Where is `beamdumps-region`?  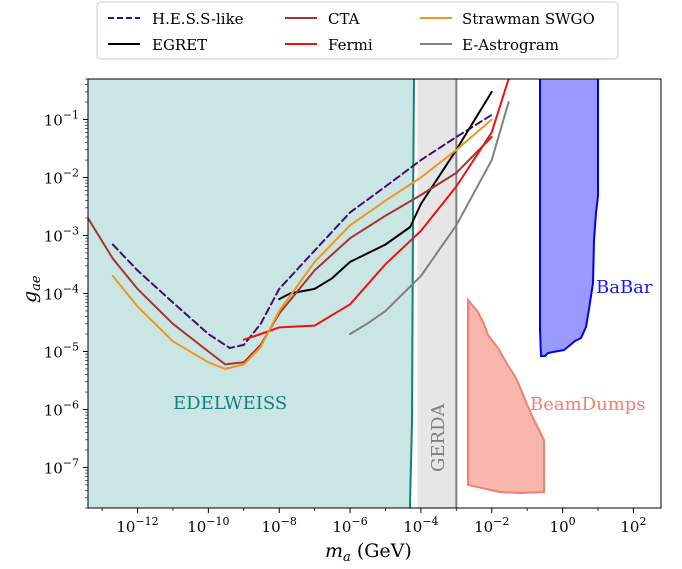
beamdumps-region is located at coordinates (506, 396).